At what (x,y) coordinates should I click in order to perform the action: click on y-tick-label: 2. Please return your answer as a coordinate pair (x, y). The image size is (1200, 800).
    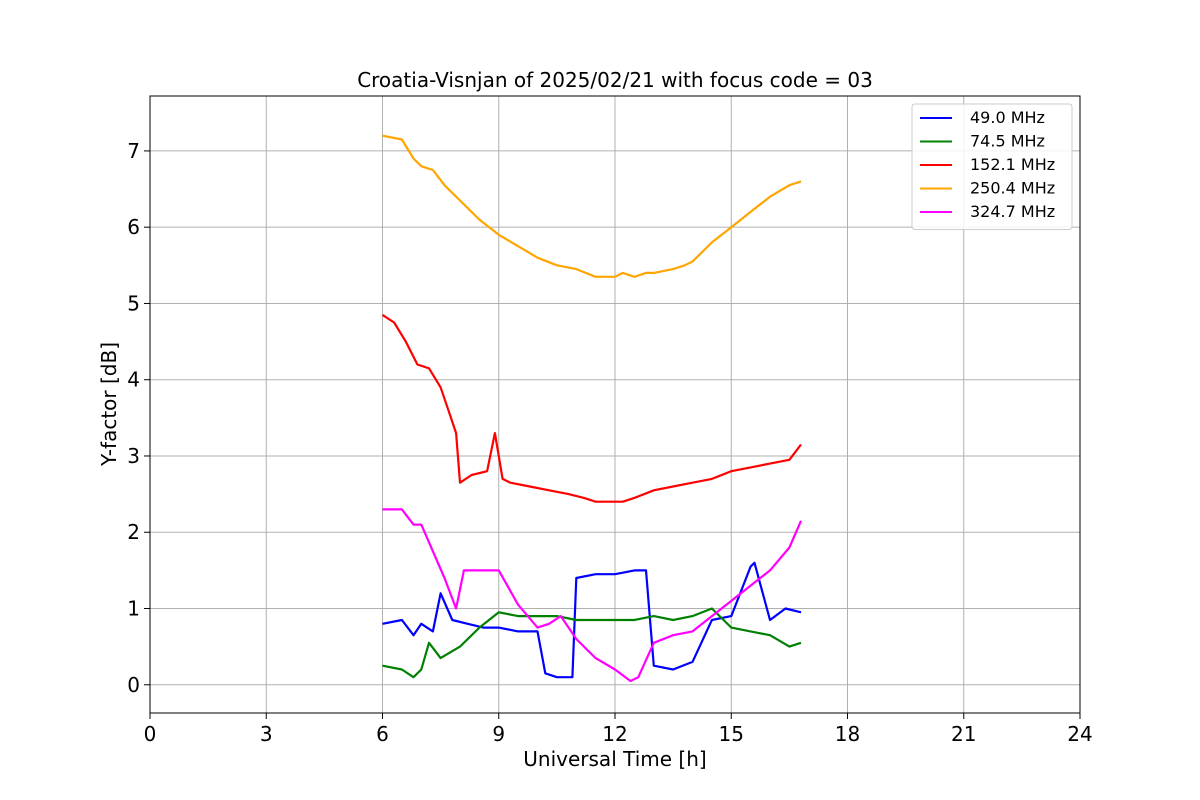
    Looking at the image, I should click on (133, 532).